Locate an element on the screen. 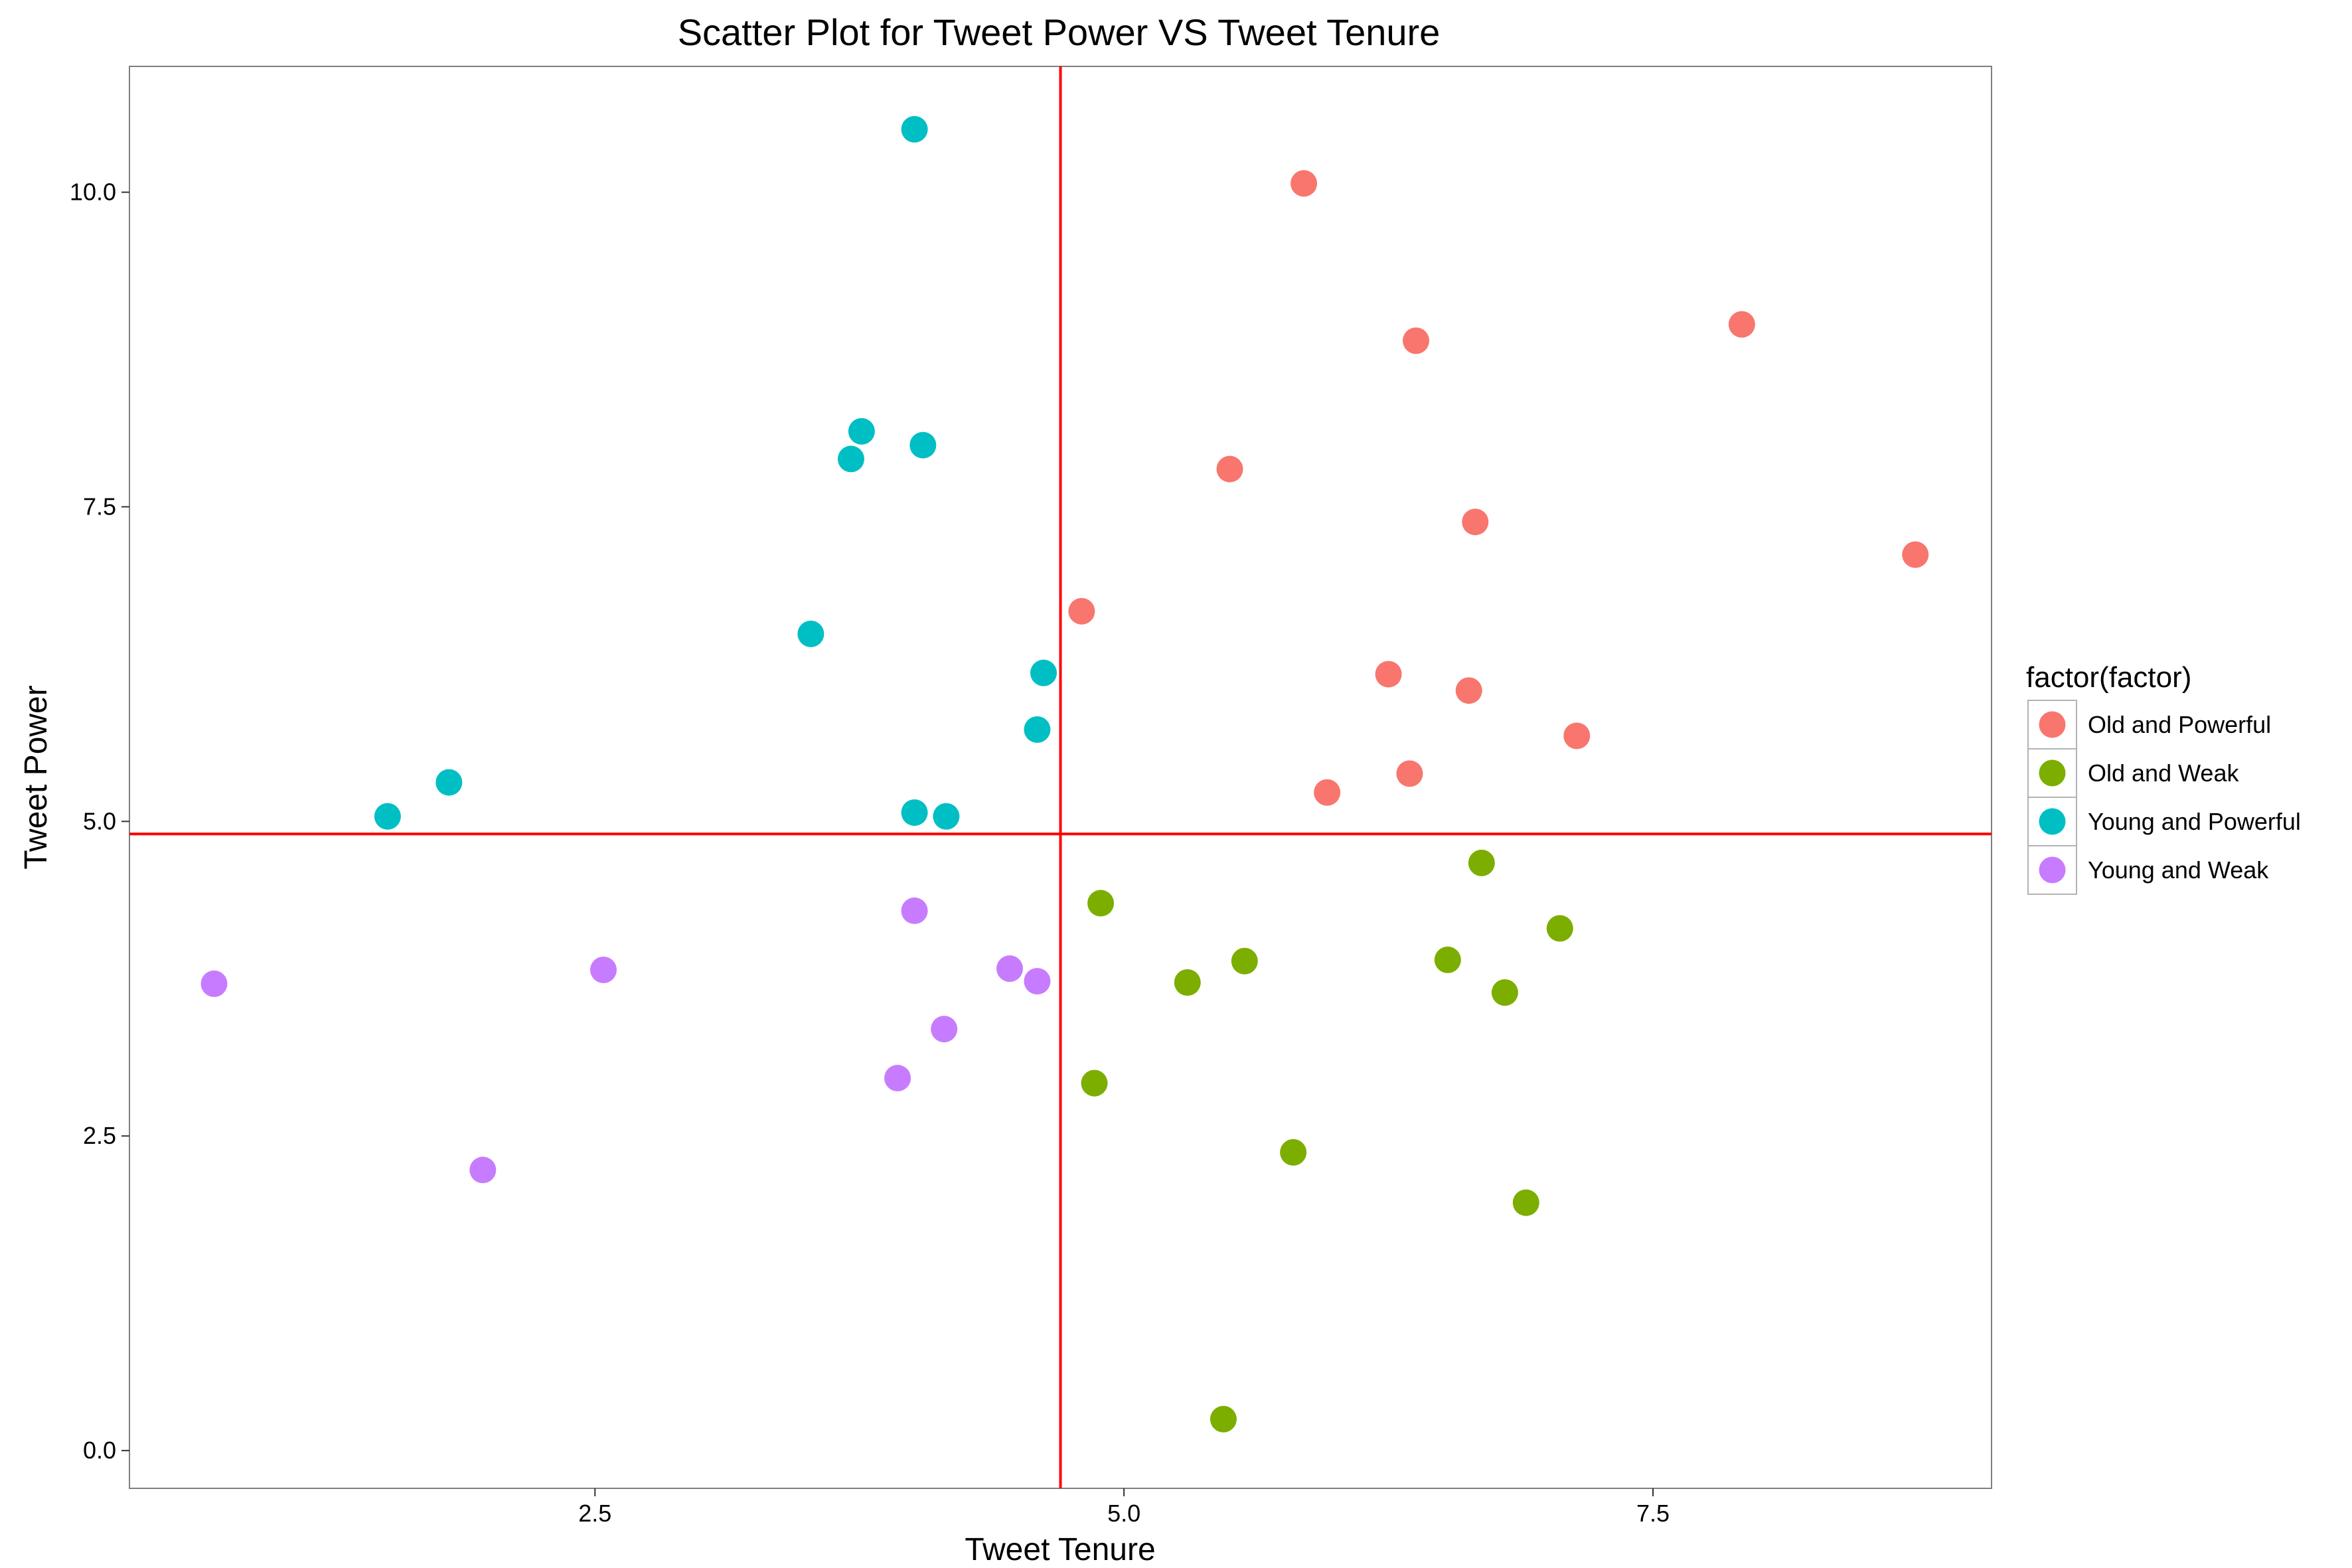  y-axis: 0.0 2.5 5.0 7.5 10.0 is located at coordinates (100, 821).